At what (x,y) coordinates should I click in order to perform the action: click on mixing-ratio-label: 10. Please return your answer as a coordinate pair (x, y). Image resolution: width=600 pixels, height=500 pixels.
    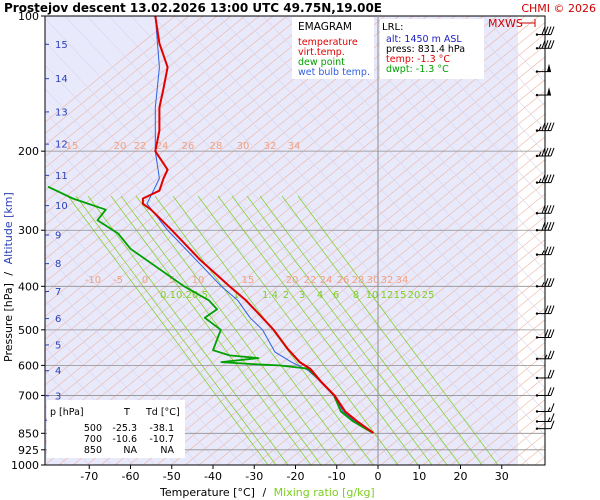
    Looking at the image, I should click on (372, 295).